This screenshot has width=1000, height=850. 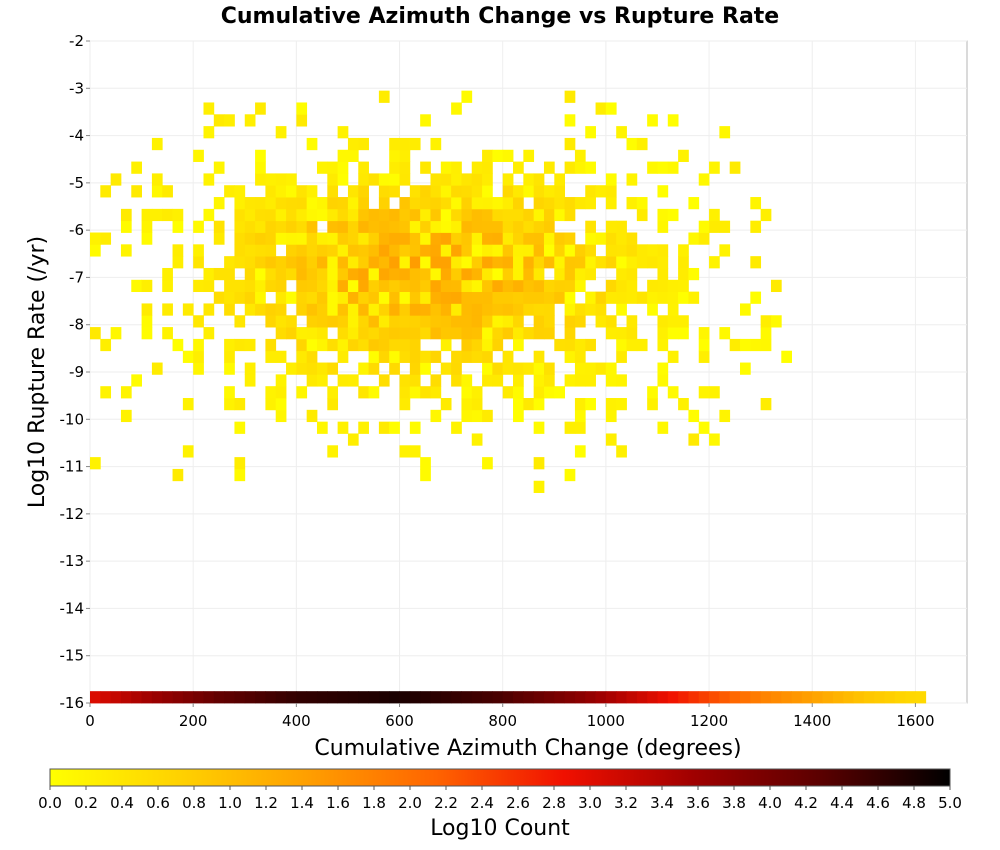 What do you see at coordinates (86, 803) in the screenshot?
I see `colorbar-tick-label: 0.2` at bounding box center [86, 803].